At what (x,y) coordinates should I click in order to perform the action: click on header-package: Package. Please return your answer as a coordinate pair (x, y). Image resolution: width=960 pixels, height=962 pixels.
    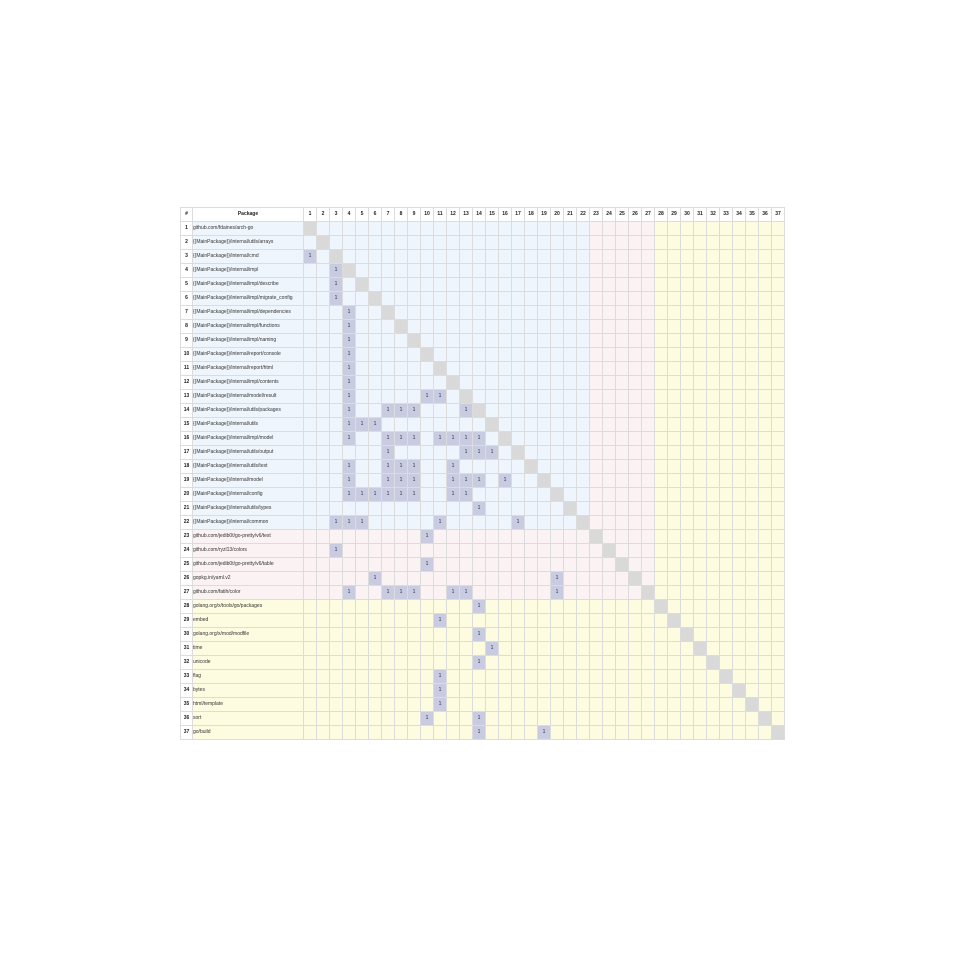
    Looking at the image, I should click on (248, 214).